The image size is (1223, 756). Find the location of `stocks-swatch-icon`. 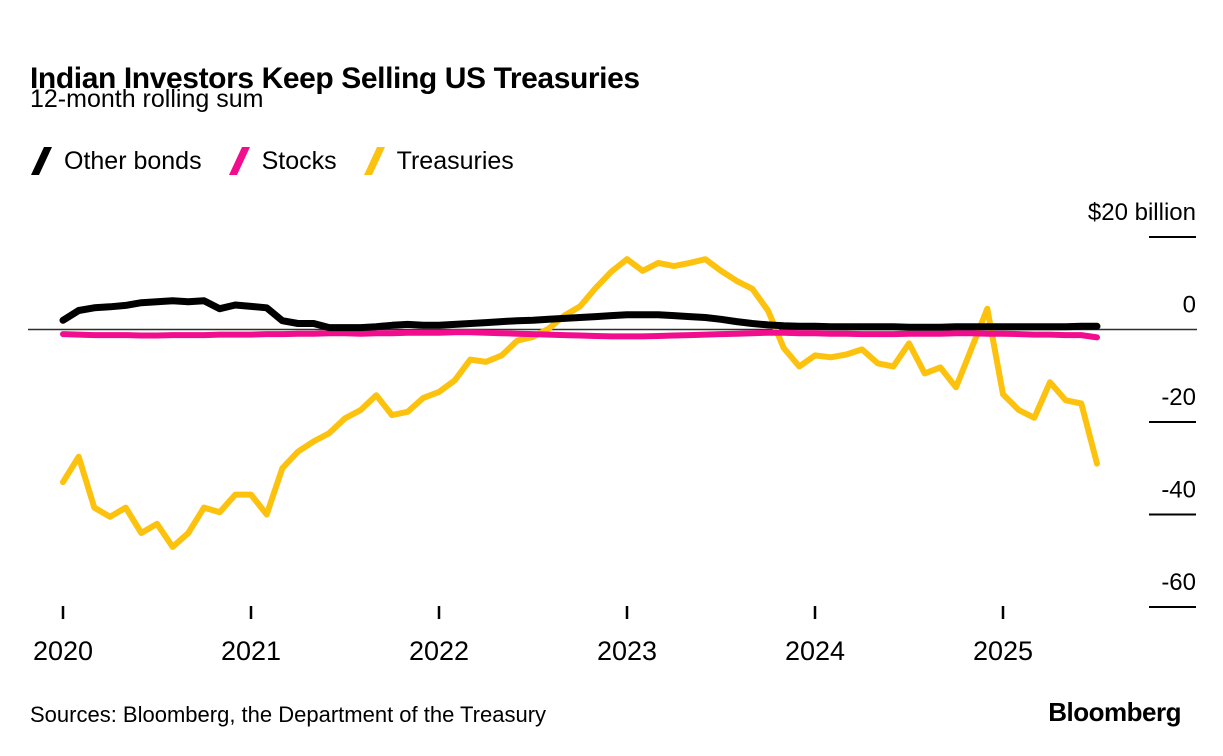

stocks-swatch-icon is located at coordinates (239, 161).